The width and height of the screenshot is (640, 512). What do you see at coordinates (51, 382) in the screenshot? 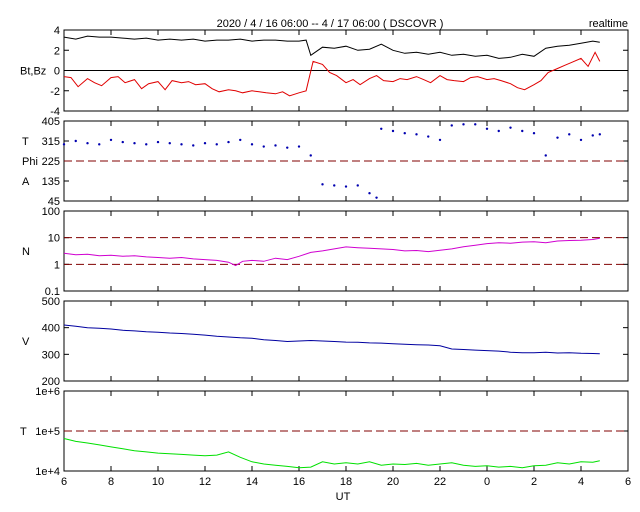
I see `y-tick-label: 200` at bounding box center [51, 382].